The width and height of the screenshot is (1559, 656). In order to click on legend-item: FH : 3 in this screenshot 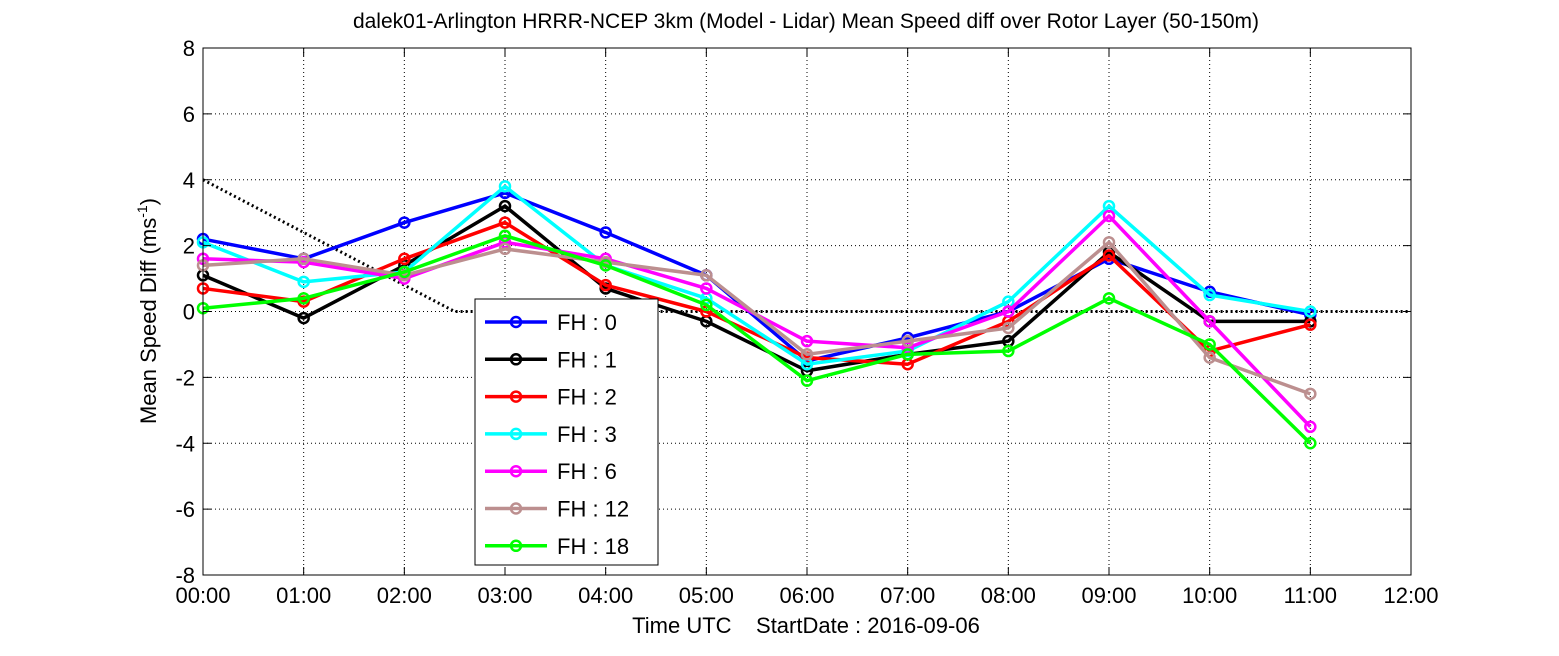, I will do `click(551, 434)`.